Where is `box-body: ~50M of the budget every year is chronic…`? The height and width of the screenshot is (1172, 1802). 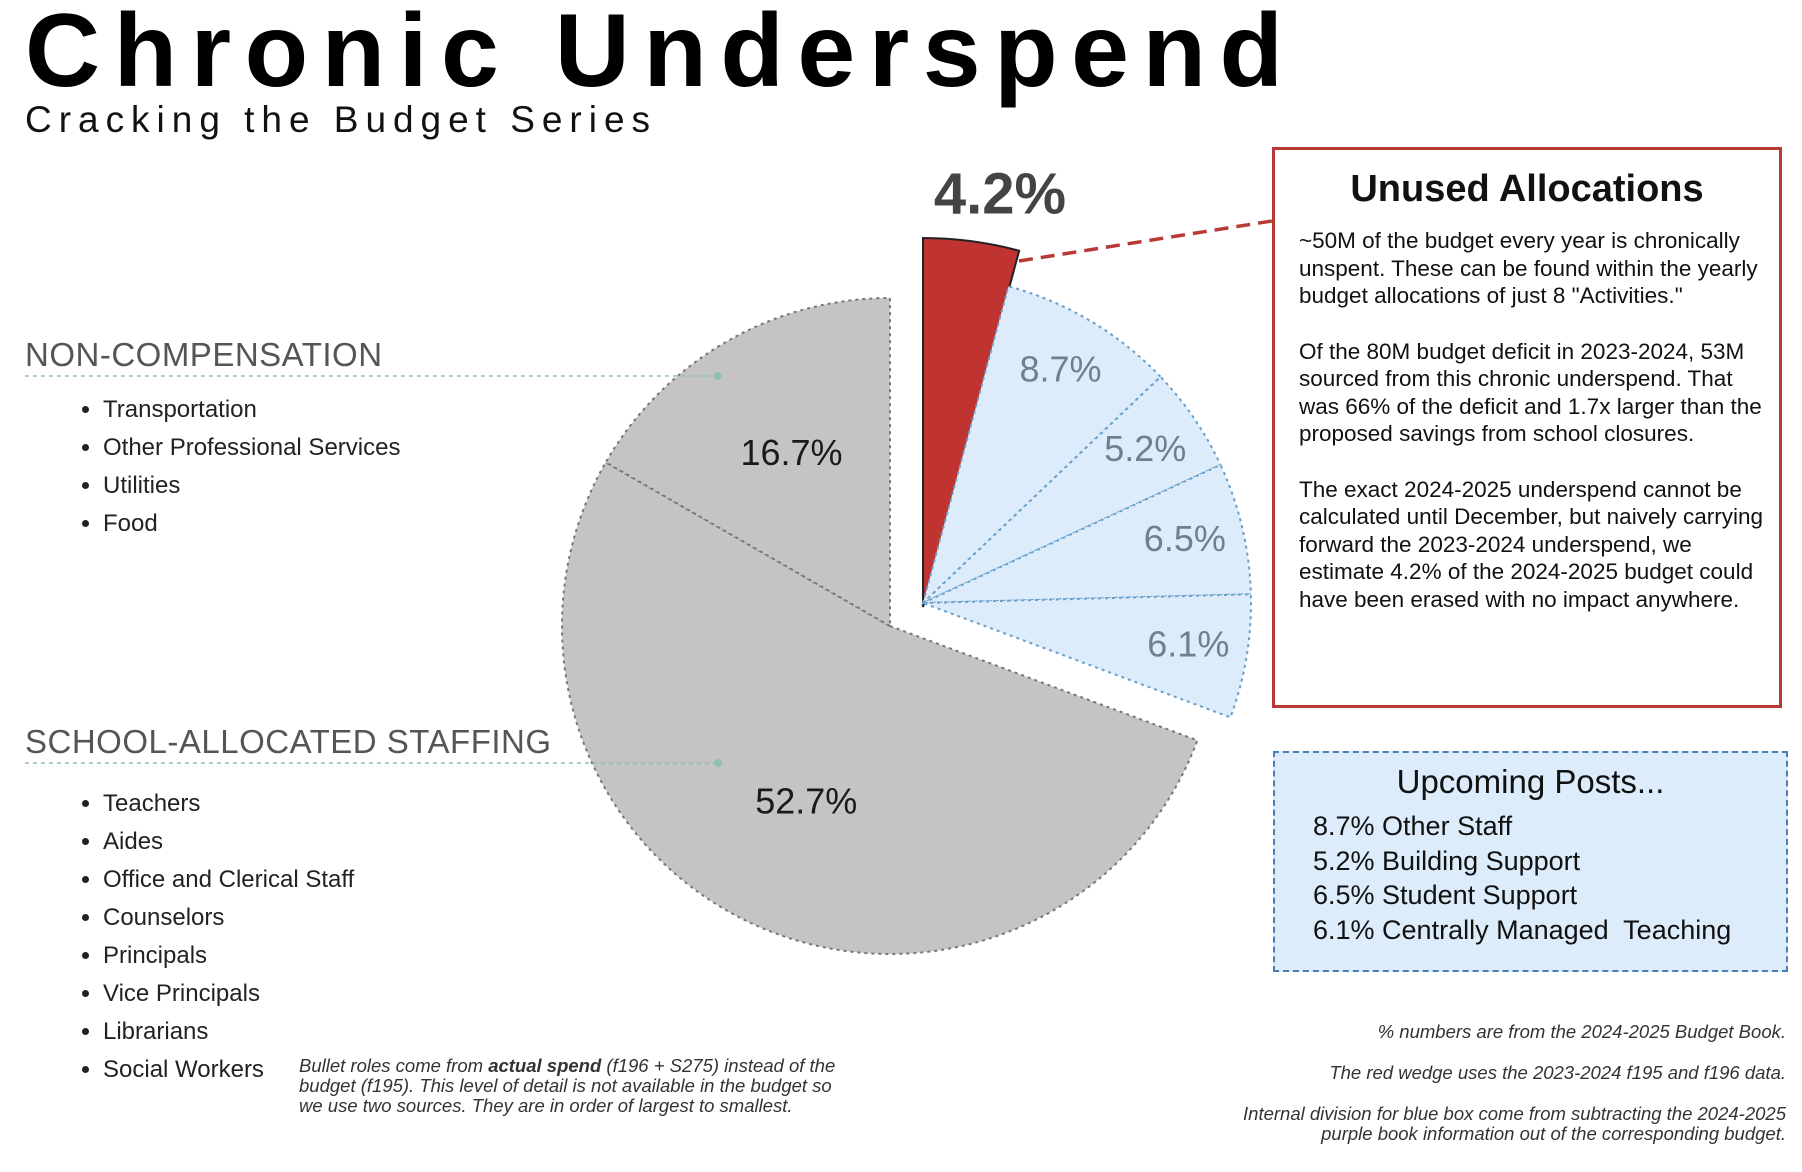 box-body: ~50M of the budget every year is chronic… is located at coordinates (1527, 420).